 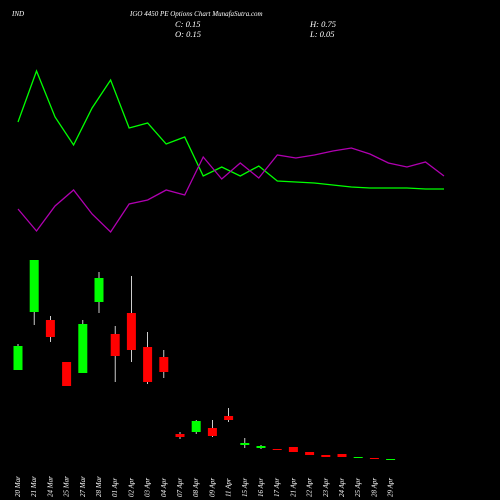 I want to click on x-tick-label: 28 Apr, so click(x=374, y=487).